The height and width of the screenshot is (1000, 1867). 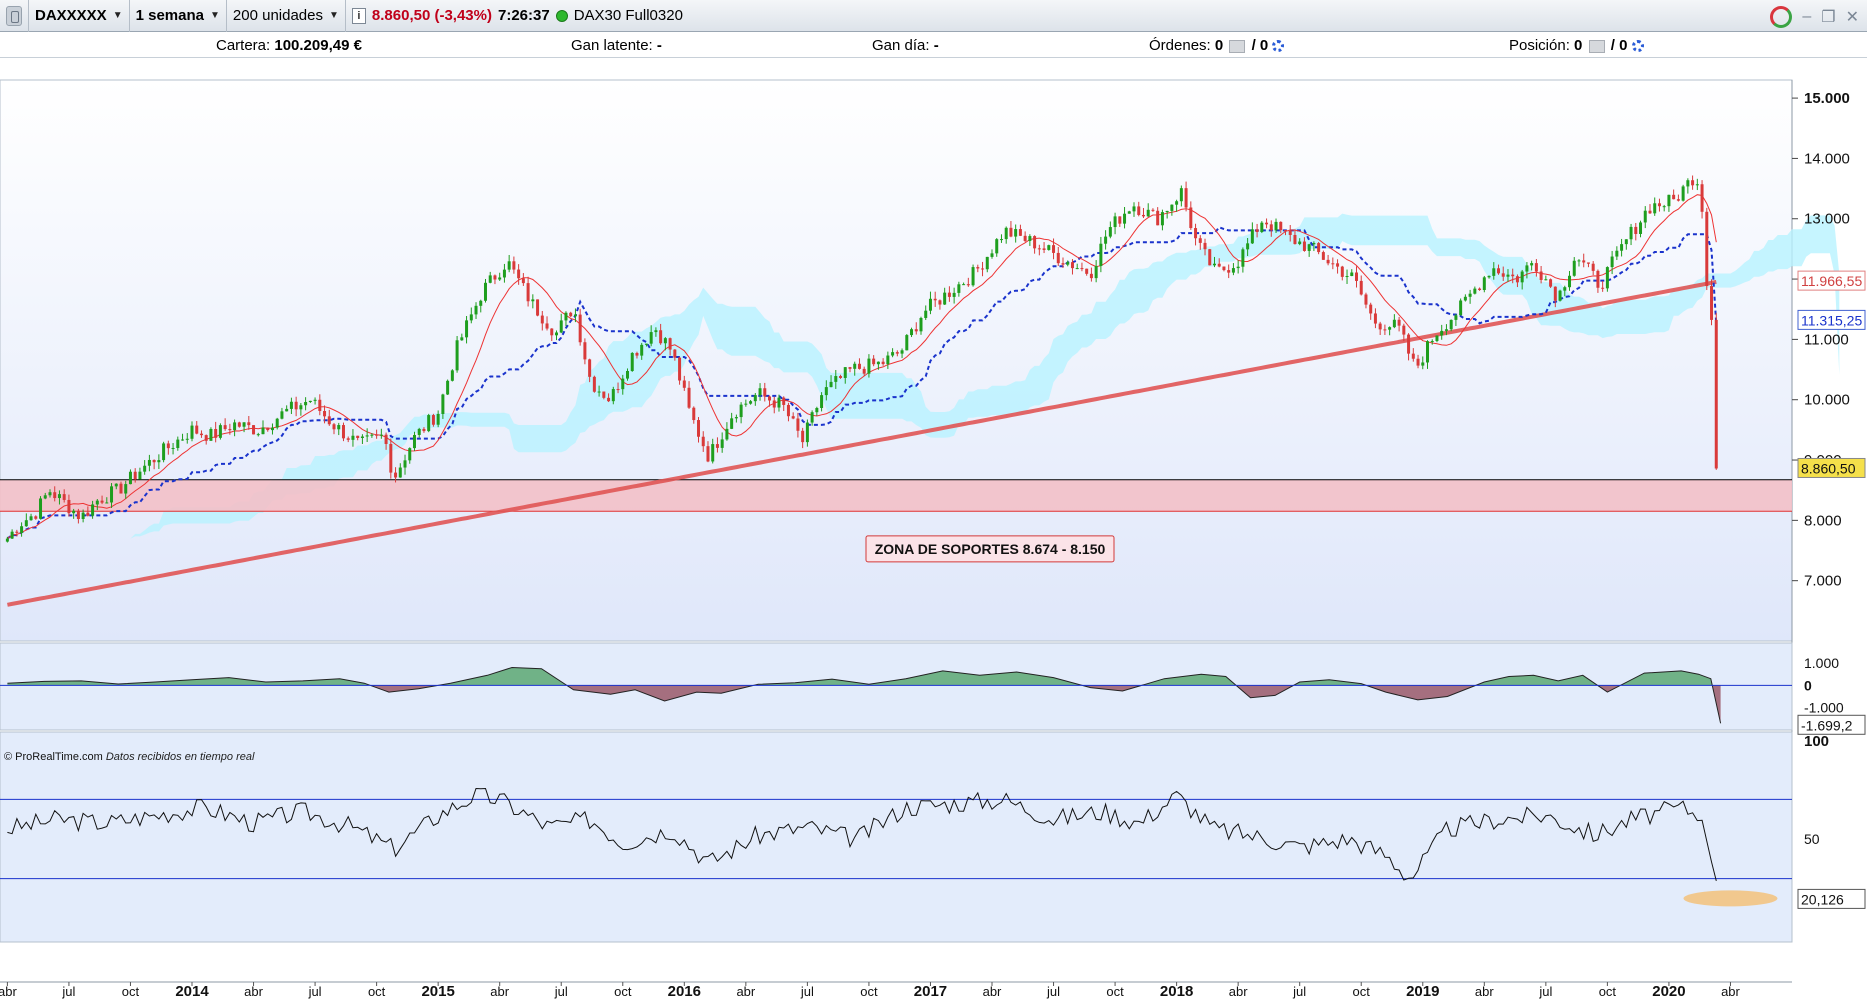 I want to click on info-icon: i, so click(x=358, y=15).